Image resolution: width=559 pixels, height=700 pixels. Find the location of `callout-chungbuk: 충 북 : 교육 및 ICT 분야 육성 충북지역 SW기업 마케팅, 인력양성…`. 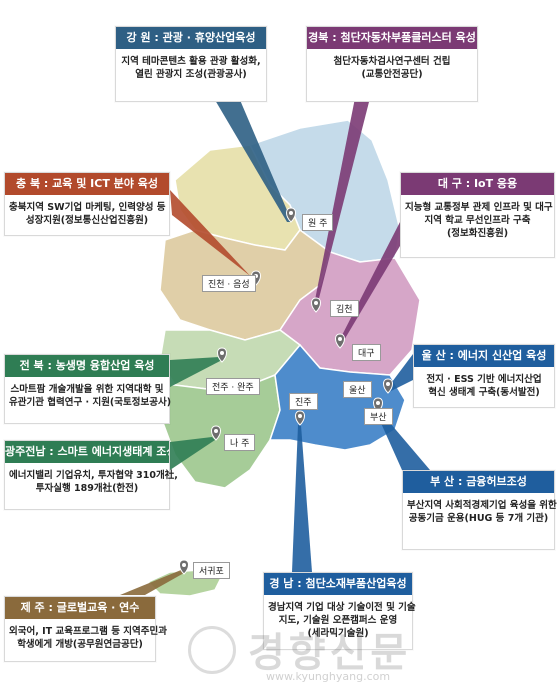

callout-chungbuk: 충 북 : 교육 및 ICT 분야 육성 충북지역 SW기업 마케팅, 인력양성… is located at coordinates (87, 204).